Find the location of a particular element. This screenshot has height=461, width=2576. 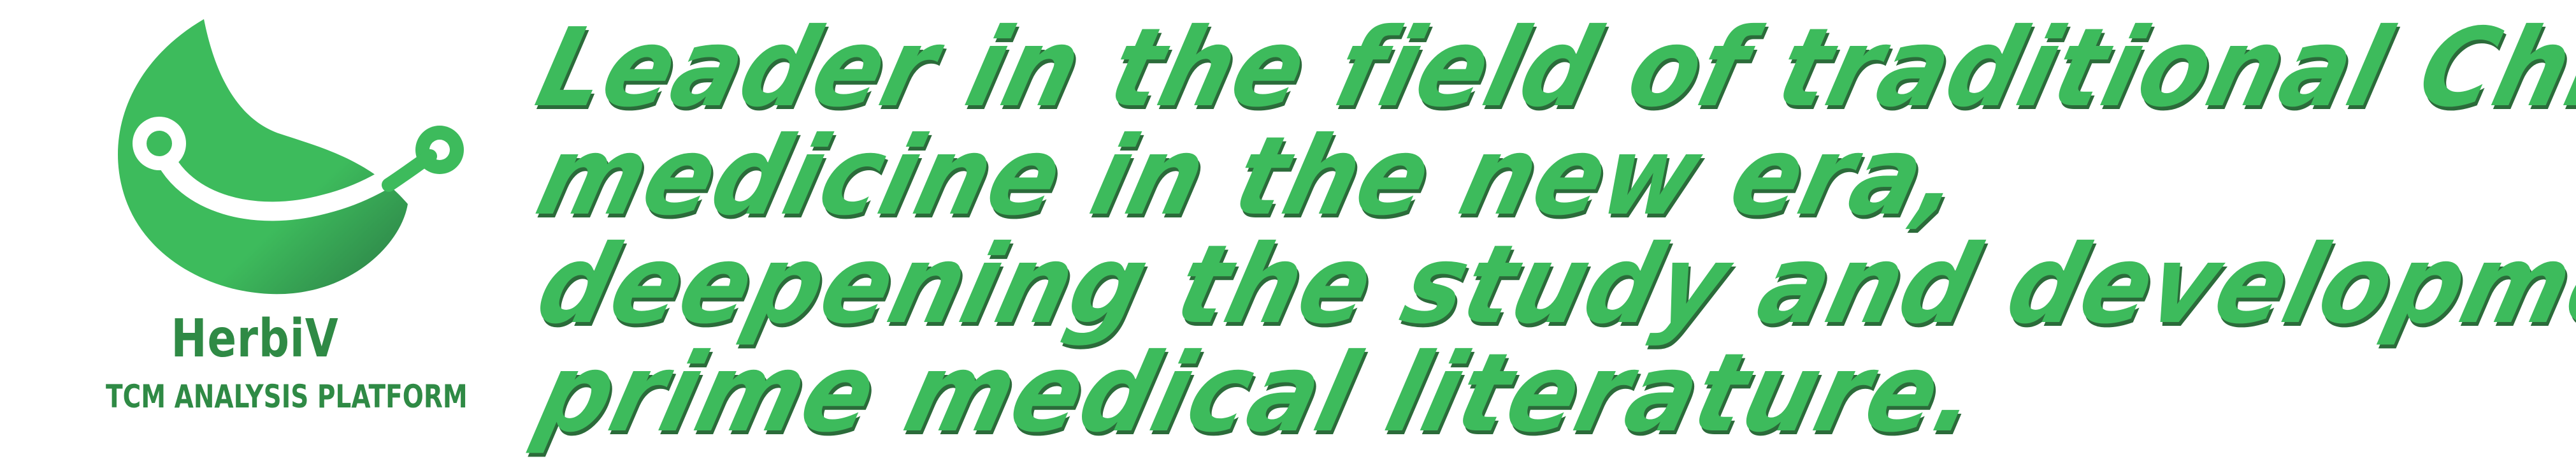

brand-name: HerbiV is located at coordinates (255, 339).